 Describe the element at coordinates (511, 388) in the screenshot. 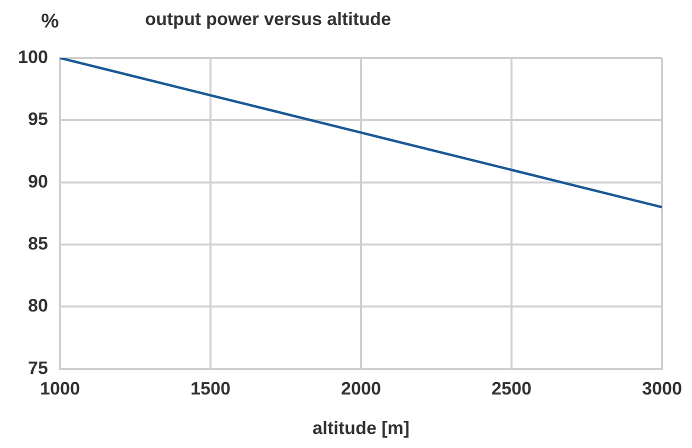

I see `x-tick-label: 2500` at that location.